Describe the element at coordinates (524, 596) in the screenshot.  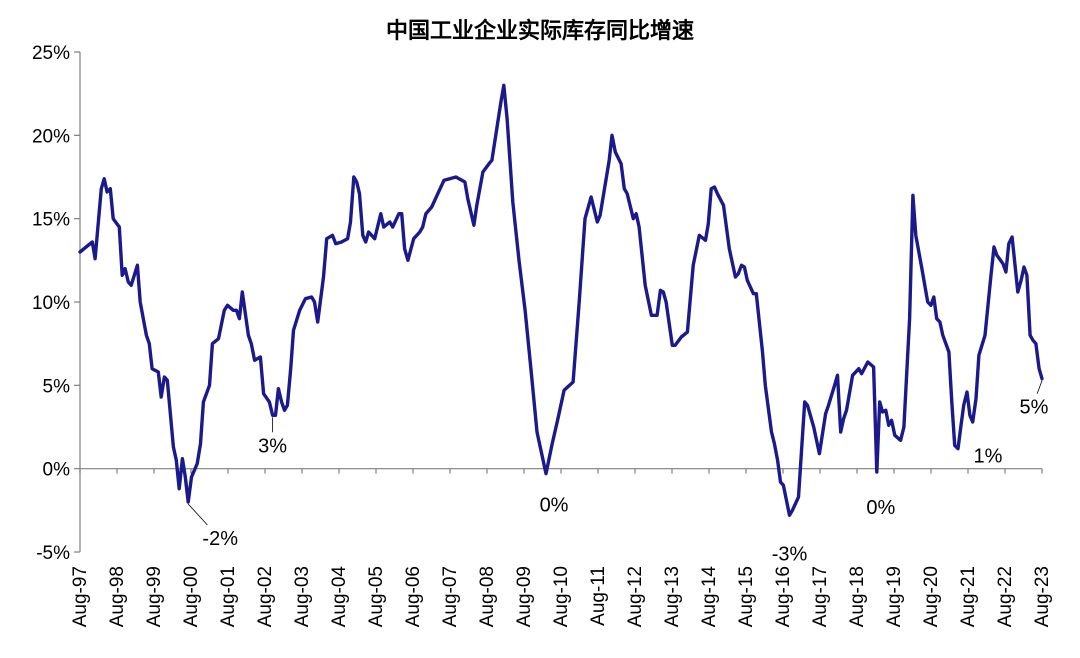
I see `x-tick-label: Aug-09` at that location.